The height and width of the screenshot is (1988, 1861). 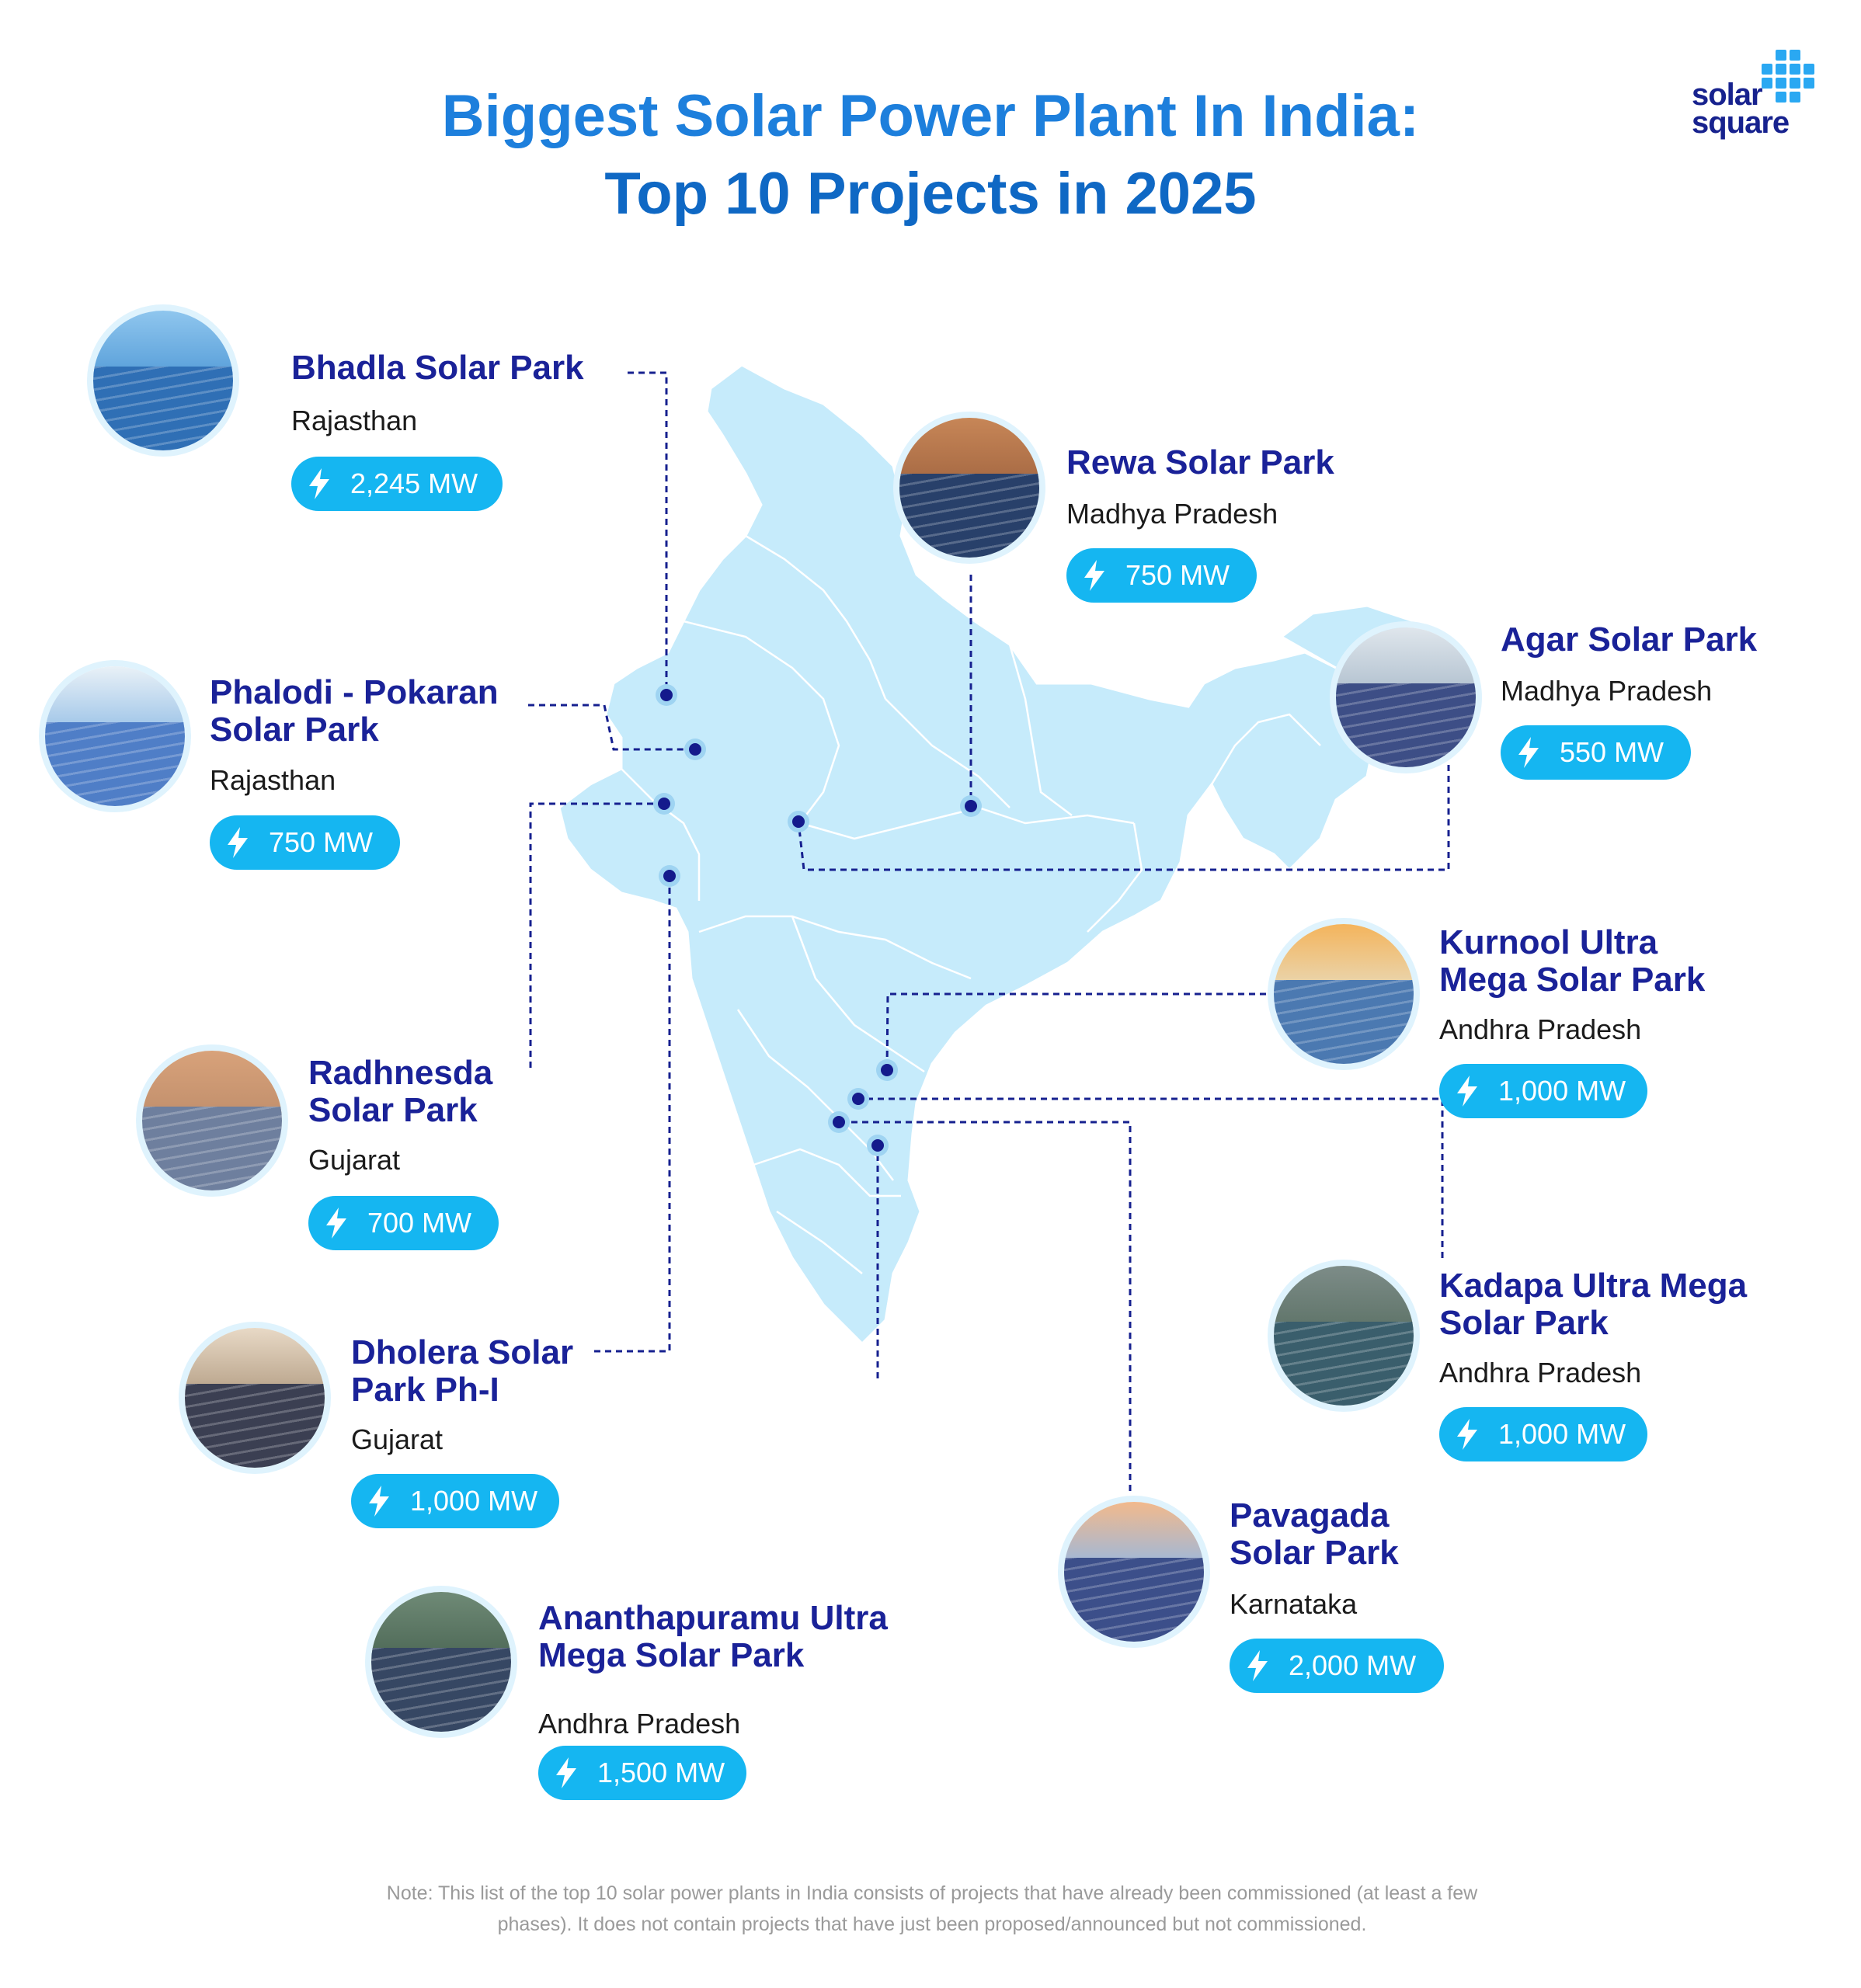 What do you see at coordinates (1353, 1665) in the screenshot?
I see `capacity-value: 2,000 MW` at bounding box center [1353, 1665].